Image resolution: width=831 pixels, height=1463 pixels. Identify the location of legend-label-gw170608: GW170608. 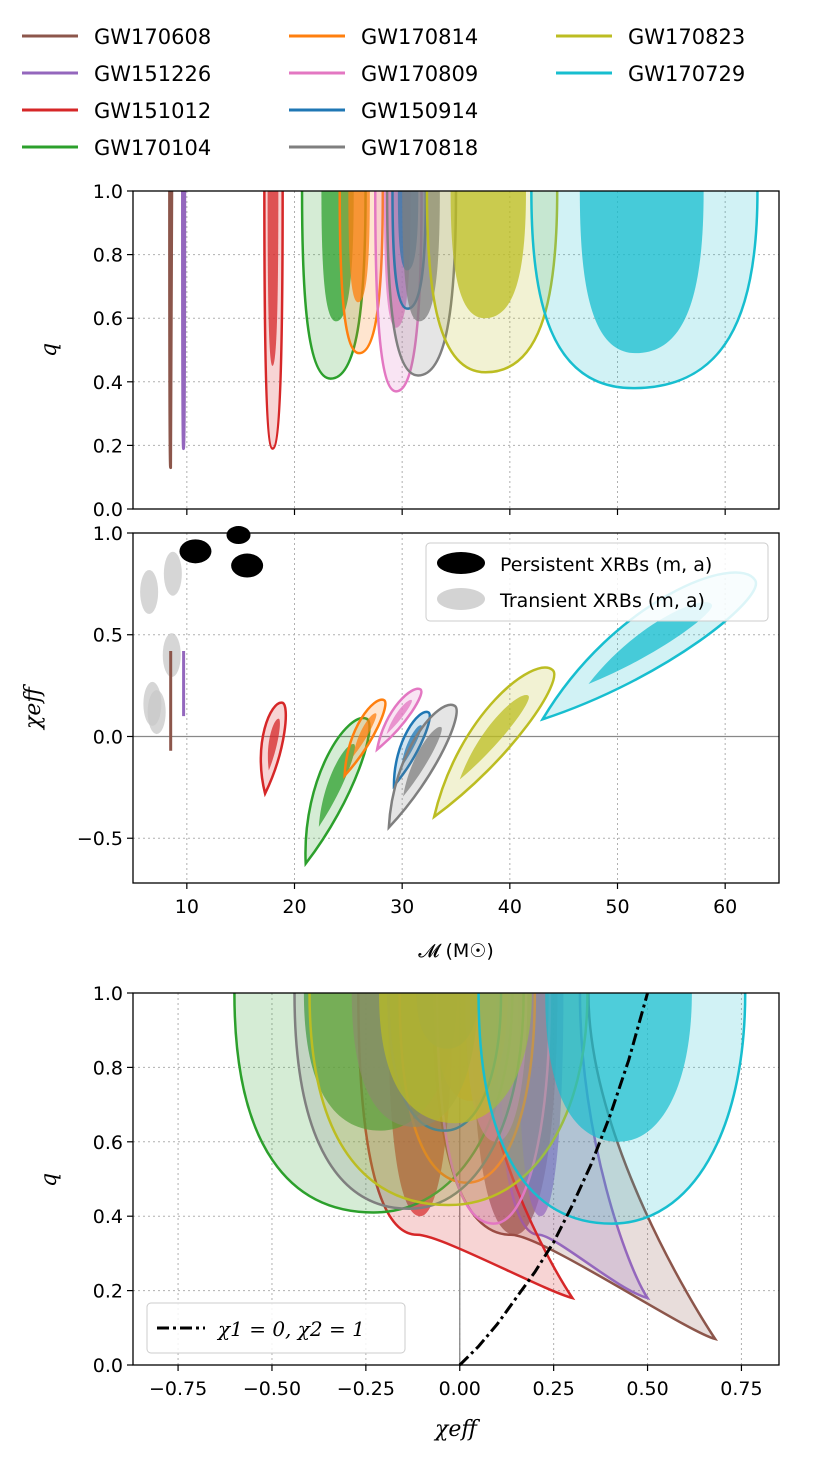
(152, 37).